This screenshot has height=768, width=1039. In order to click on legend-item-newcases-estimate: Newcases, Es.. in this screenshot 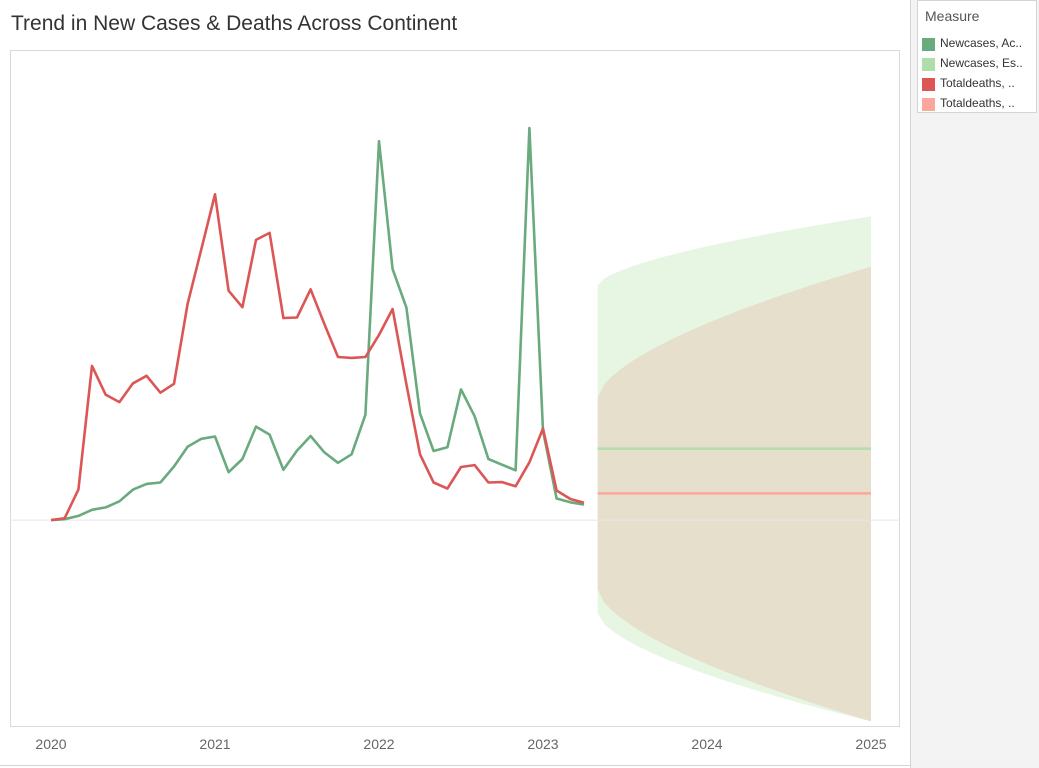, I will do `click(979, 64)`.